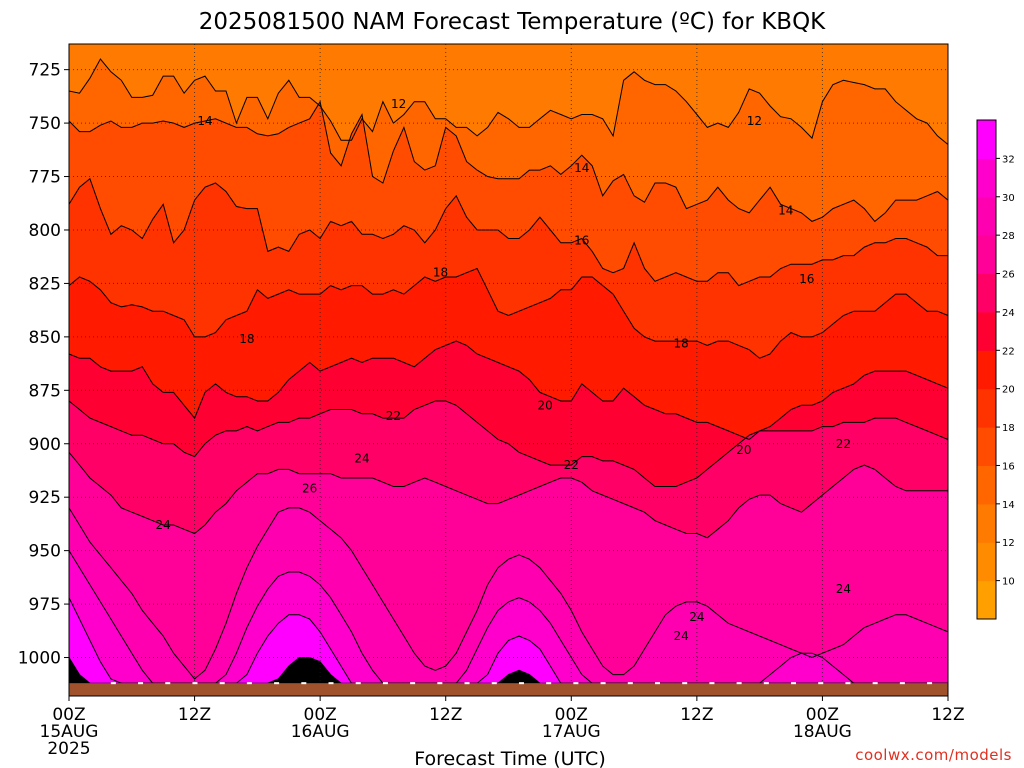  I want to click on colorbar-frame, so click(986, 369).